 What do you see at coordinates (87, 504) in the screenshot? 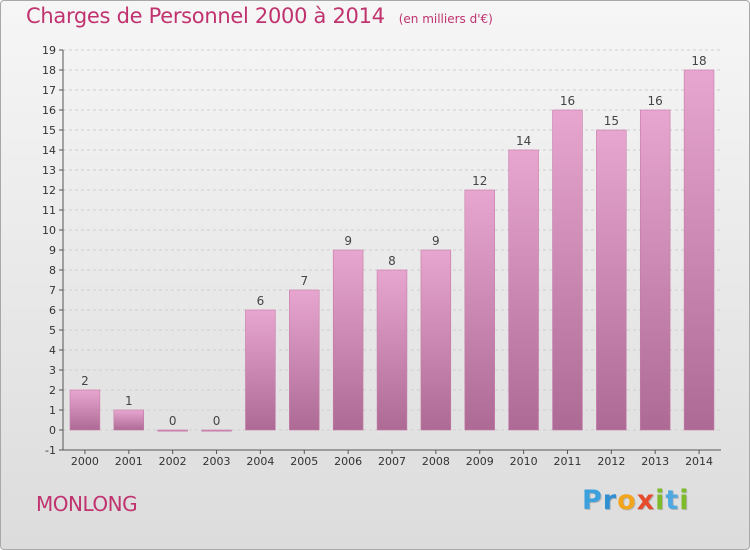
I see `commune-name: MONLONG` at bounding box center [87, 504].